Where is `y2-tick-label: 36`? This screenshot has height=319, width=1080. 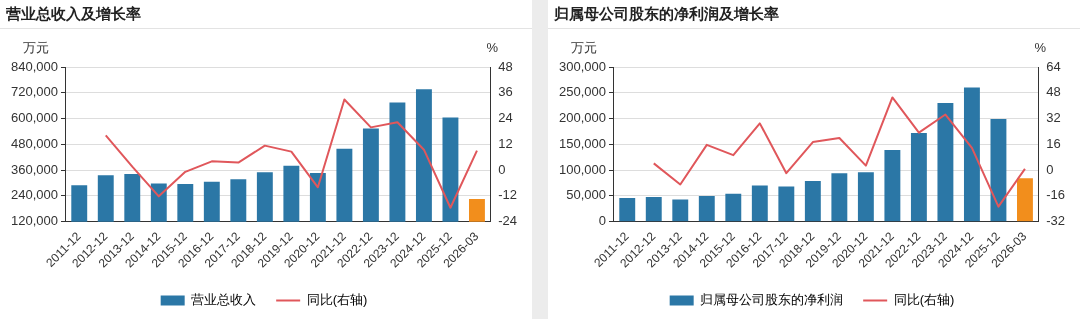 y2-tick-label: 36 is located at coordinates (505, 92).